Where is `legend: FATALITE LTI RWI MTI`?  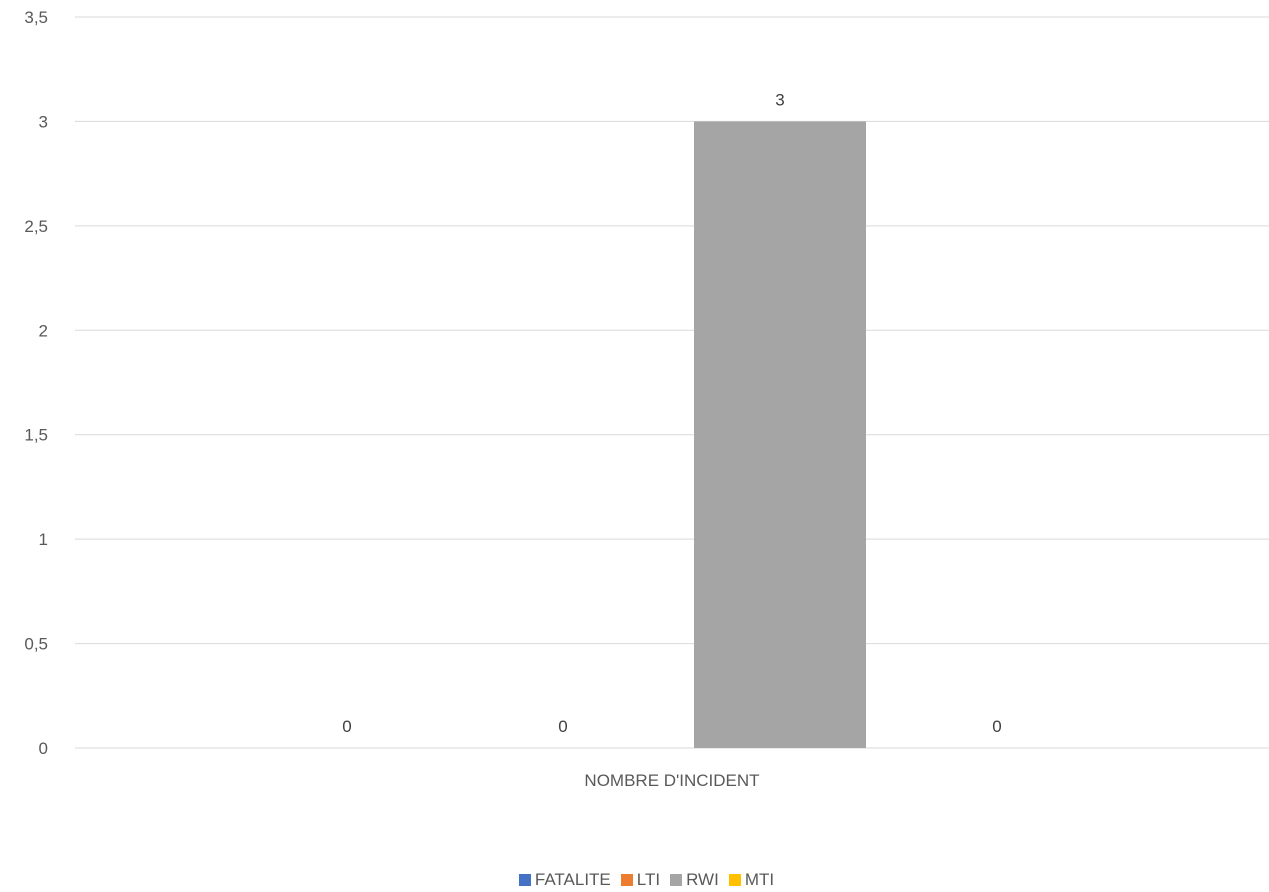
legend: FATALITE LTI RWI MTI is located at coordinates (640, 880).